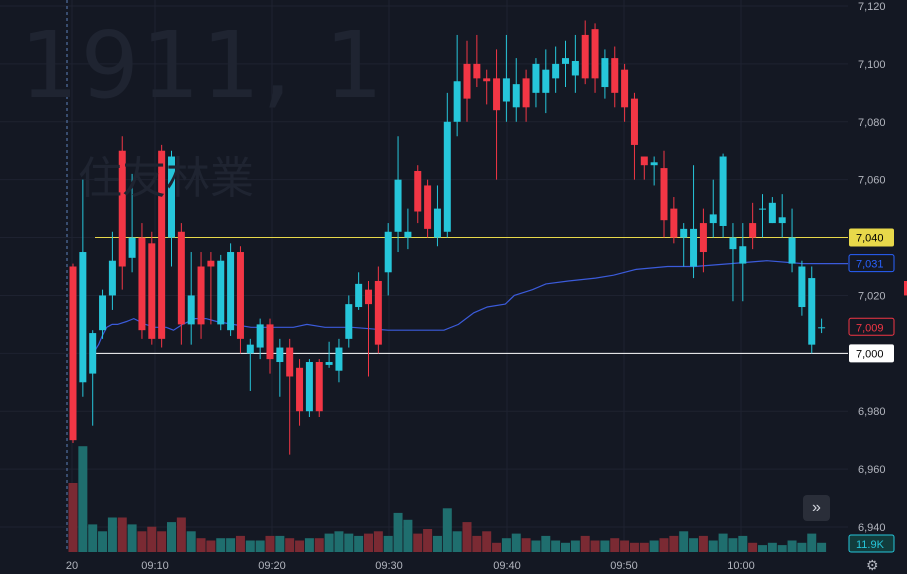 The width and height of the screenshot is (907, 574). I want to click on gear-icon: ⚙, so click(872, 565).